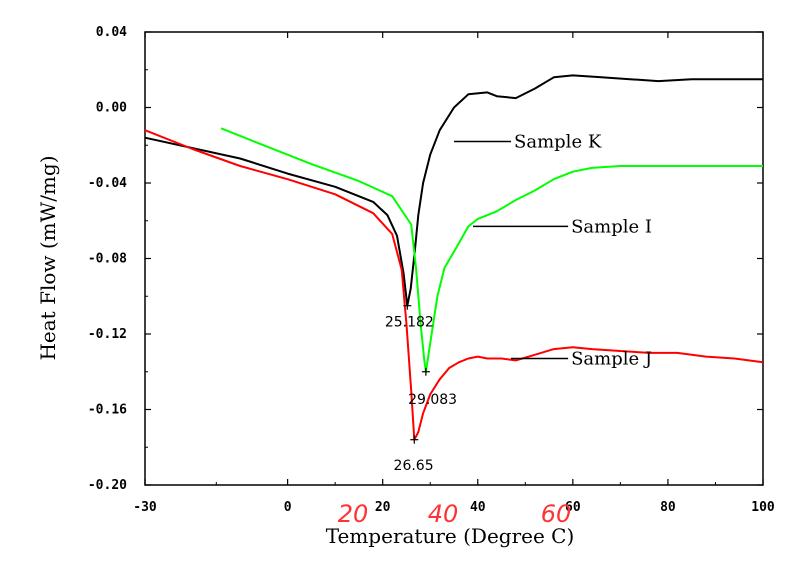 The height and width of the screenshot is (568, 800). Describe the element at coordinates (353, 514) in the screenshot. I see `handwritten-label-20: 20` at that location.